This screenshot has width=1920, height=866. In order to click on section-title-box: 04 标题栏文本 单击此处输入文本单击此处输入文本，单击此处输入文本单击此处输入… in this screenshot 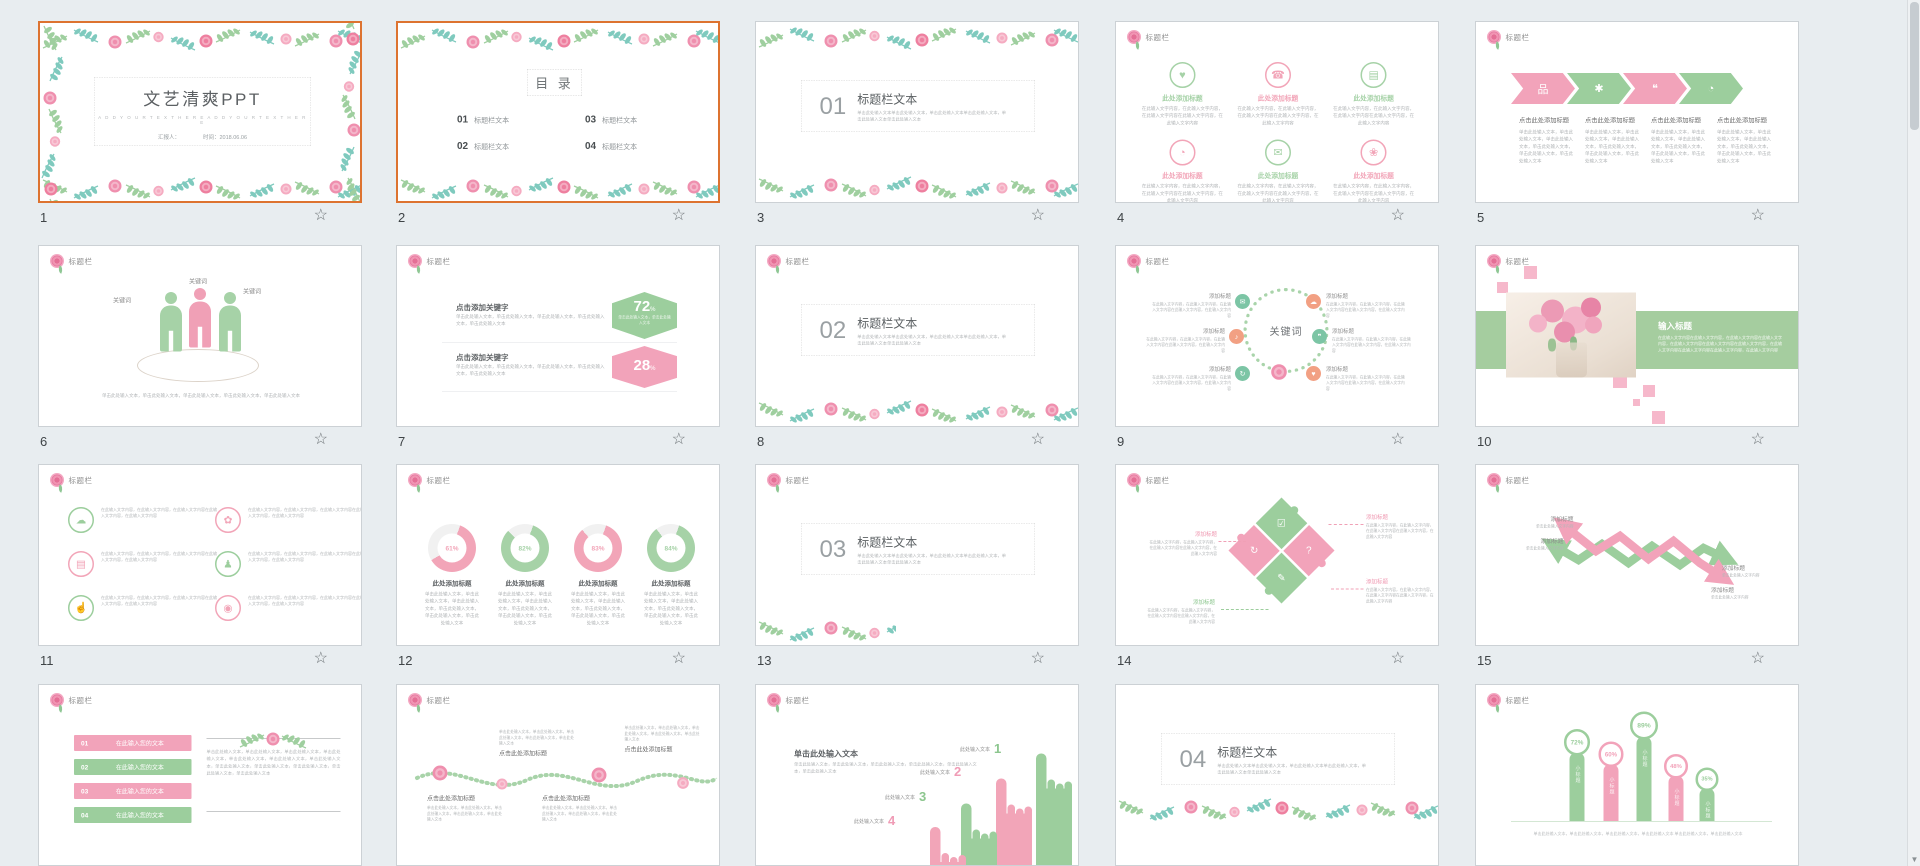, I will do `click(1278, 759)`.